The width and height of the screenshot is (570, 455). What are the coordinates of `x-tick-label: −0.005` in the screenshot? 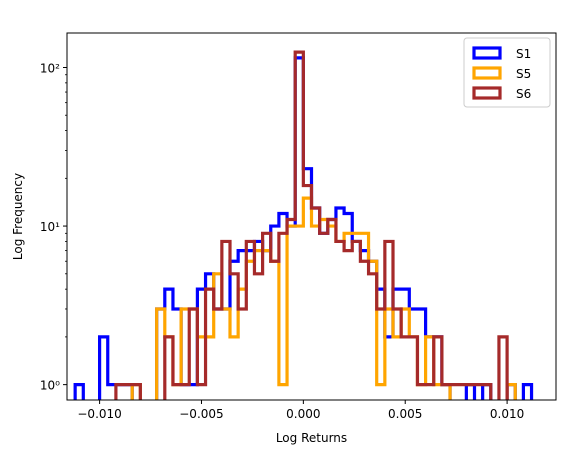 It's located at (201, 414).